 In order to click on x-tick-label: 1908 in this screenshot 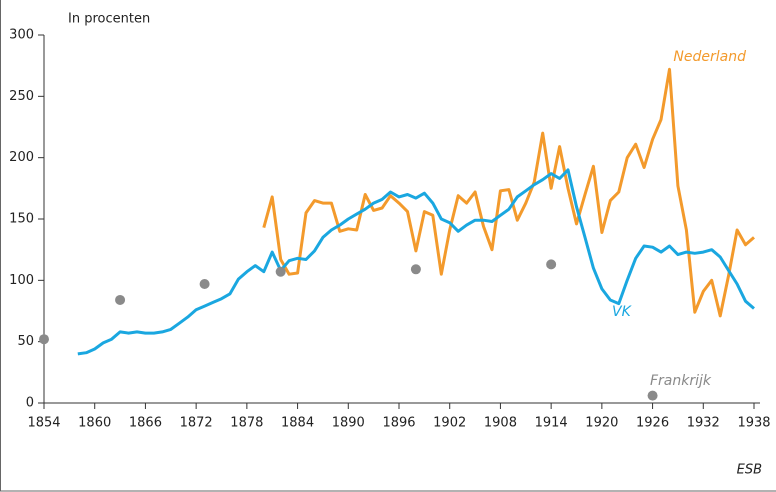, I will do `click(500, 423)`.